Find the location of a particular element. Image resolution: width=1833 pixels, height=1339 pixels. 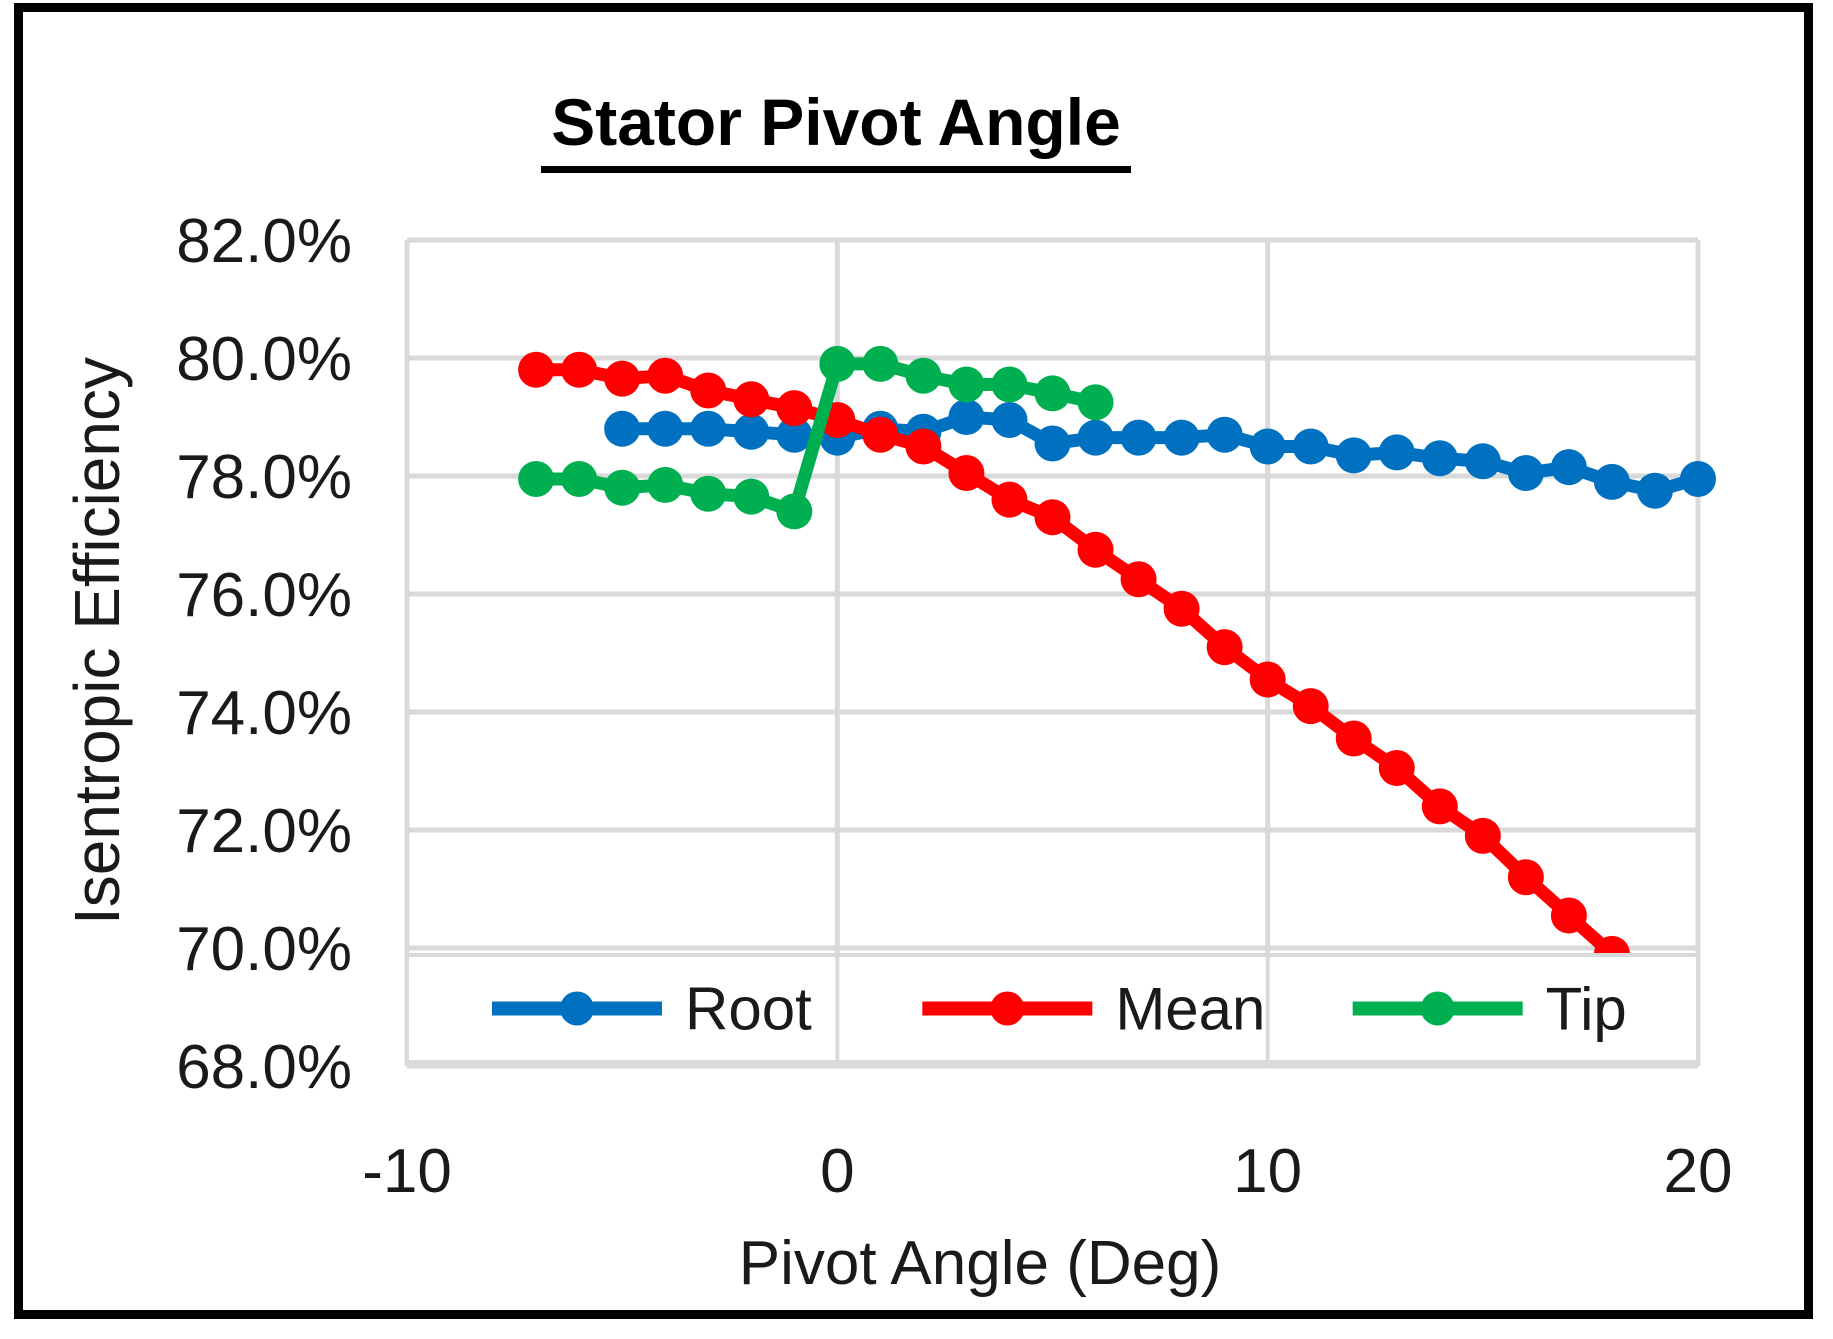

chart-title: Stator Pivot Angle is located at coordinates (836, 128).